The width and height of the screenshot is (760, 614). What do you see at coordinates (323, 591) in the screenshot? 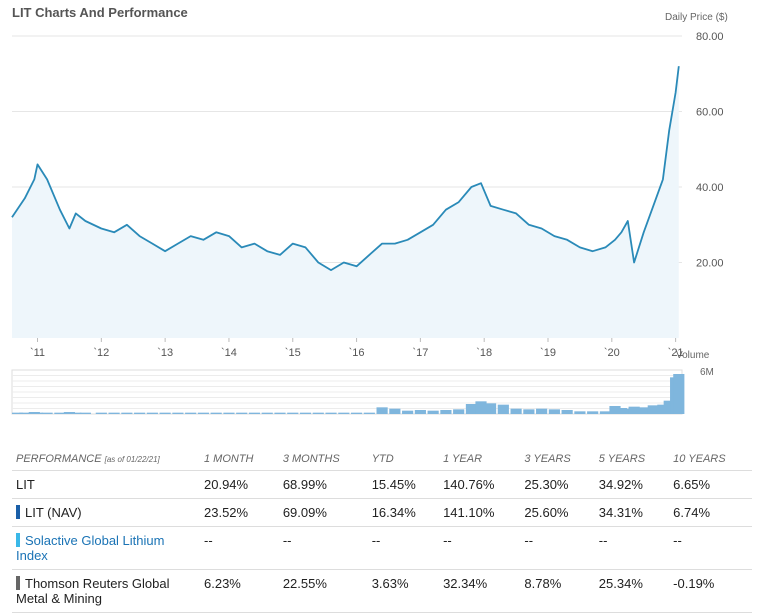
I see `cell-value: 22.55%` at bounding box center [323, 591].